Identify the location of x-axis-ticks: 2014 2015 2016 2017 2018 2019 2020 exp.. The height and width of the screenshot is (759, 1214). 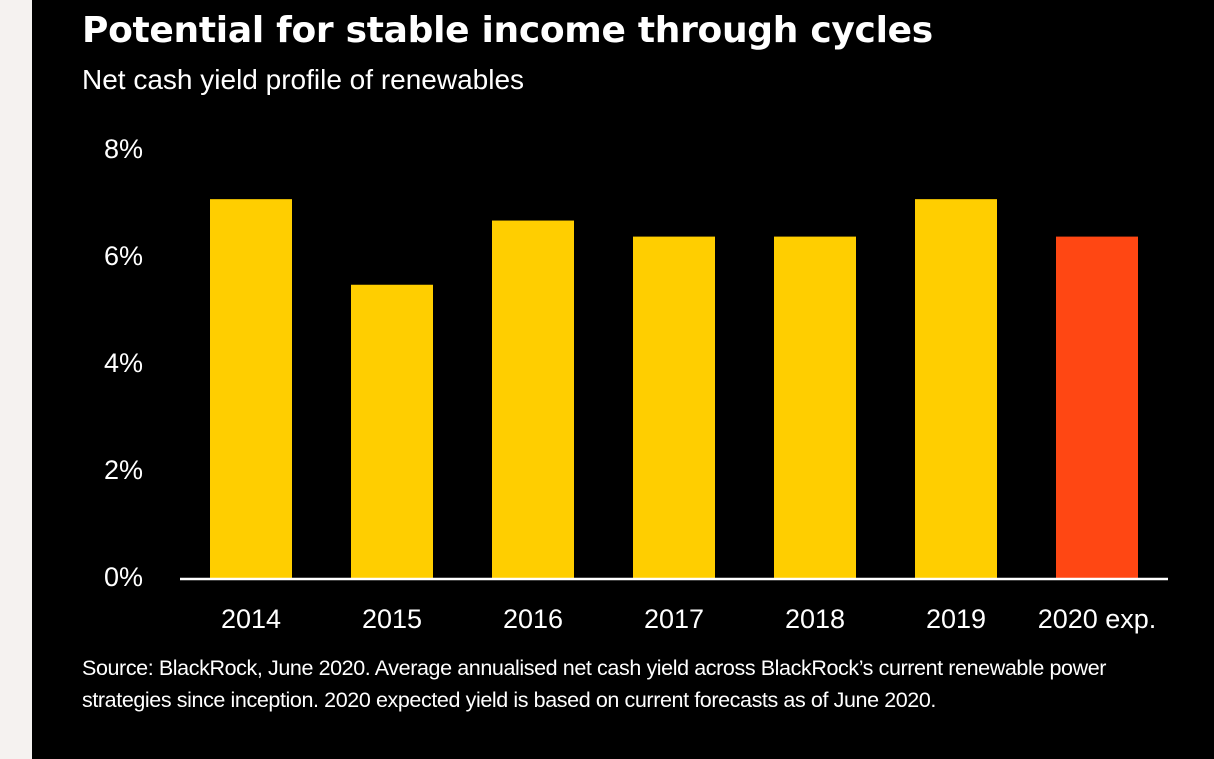
(688, 619).